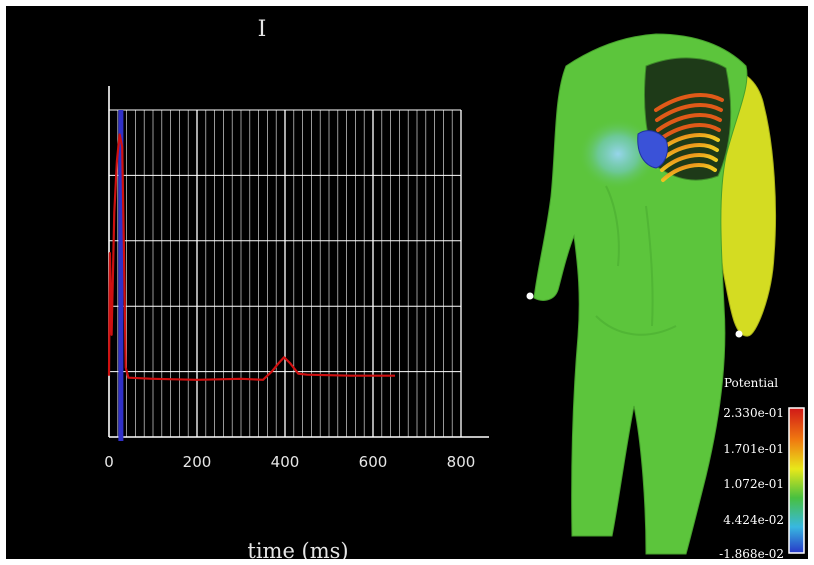  What do you see at coordinates (530, 296) in the screenshot?
I see `electrode-right-arm` at bounding box center [530, 296].